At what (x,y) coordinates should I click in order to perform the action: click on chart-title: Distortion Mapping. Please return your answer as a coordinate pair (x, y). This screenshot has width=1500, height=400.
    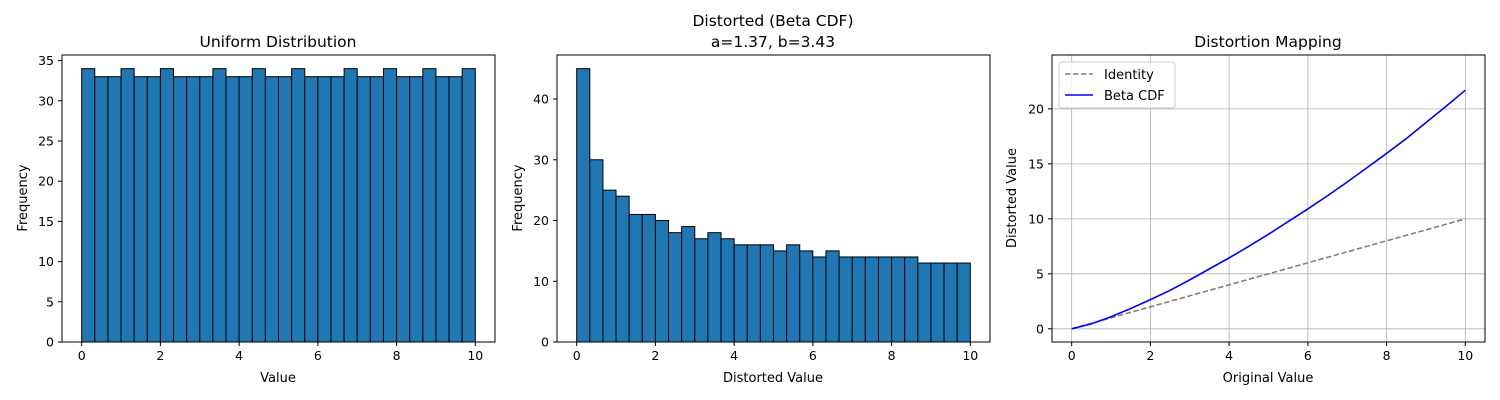
    Looking at the image, I should click on (1267, 42).